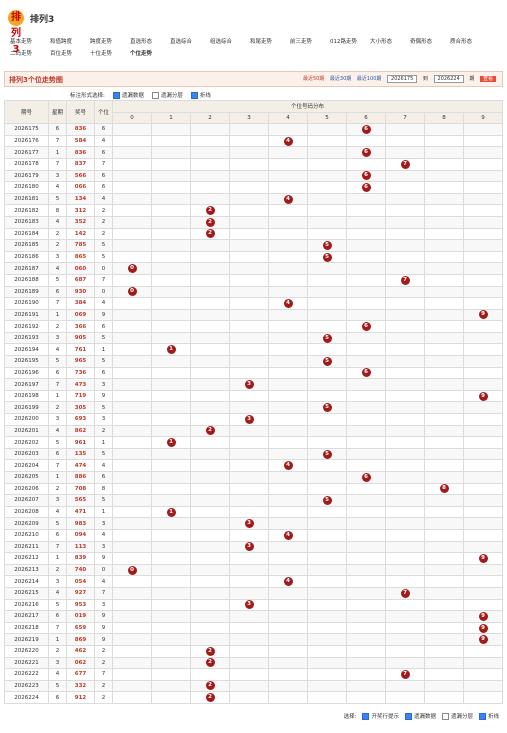 This screenshot has height=733, width=507. I want to click on nav-tab: 直选形态, so click(141, 42).